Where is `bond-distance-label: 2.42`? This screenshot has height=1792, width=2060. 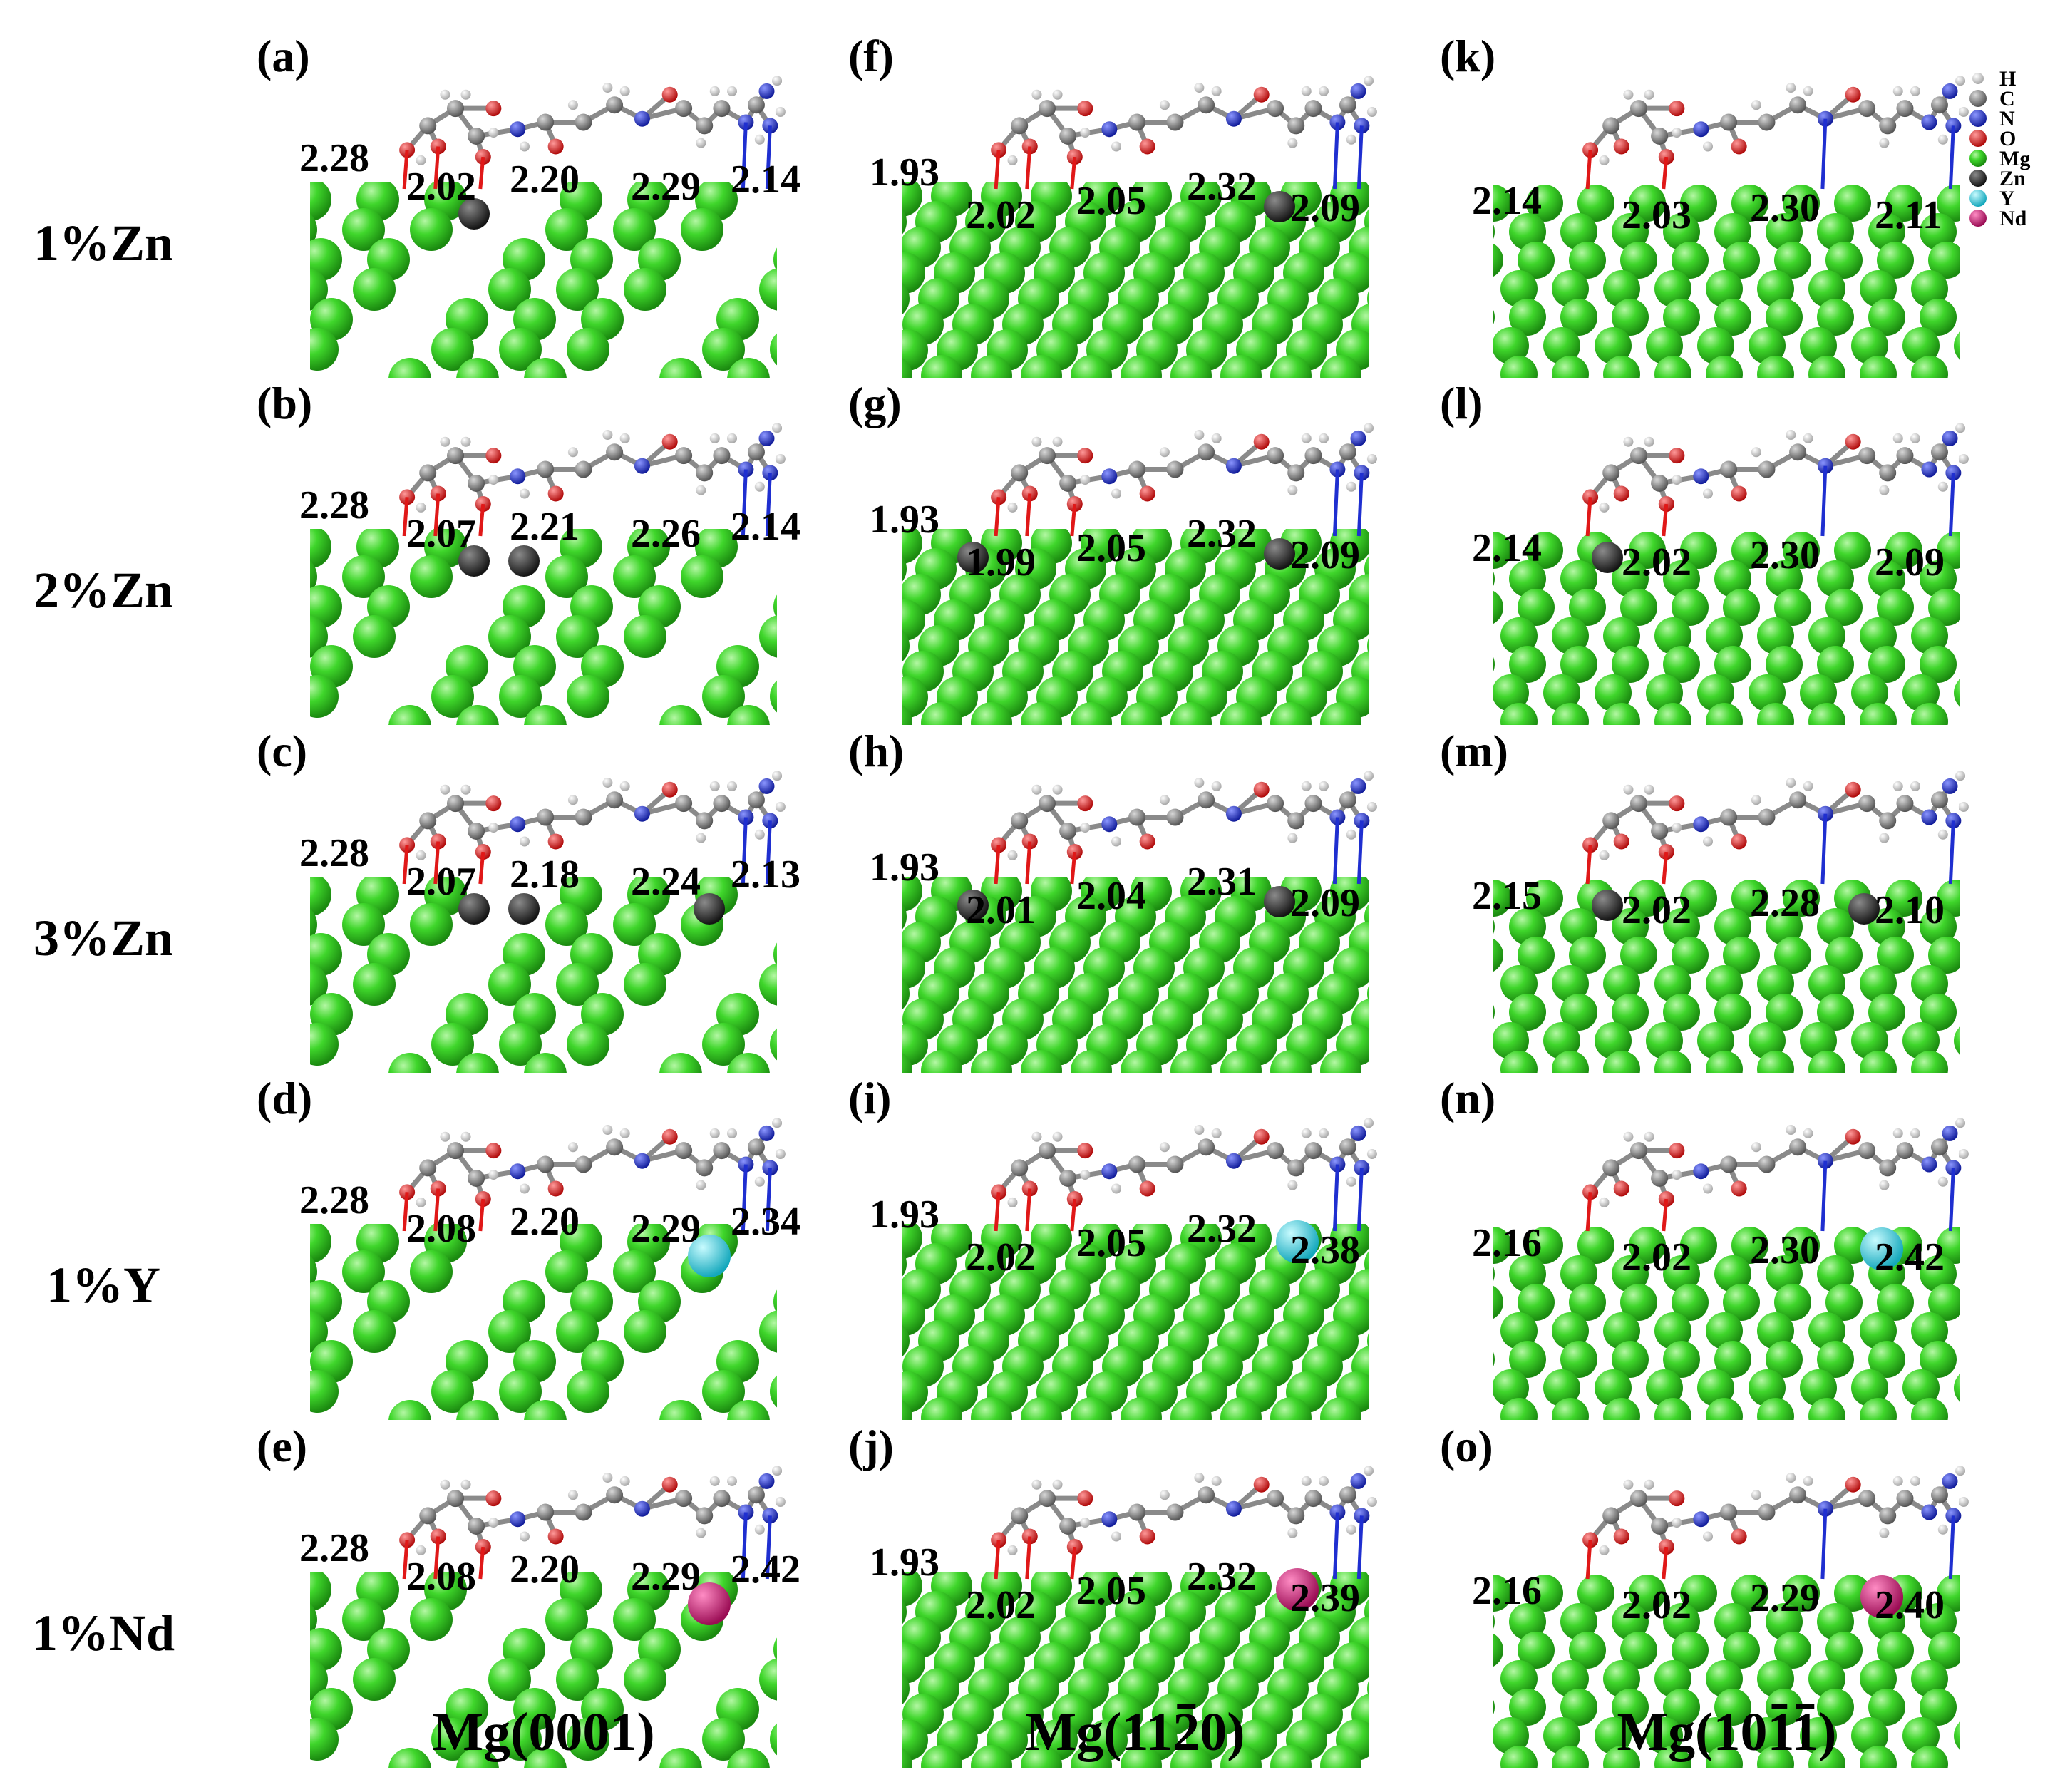
bond-distance-label: 2.42 is located at coordinates (765, 1570).